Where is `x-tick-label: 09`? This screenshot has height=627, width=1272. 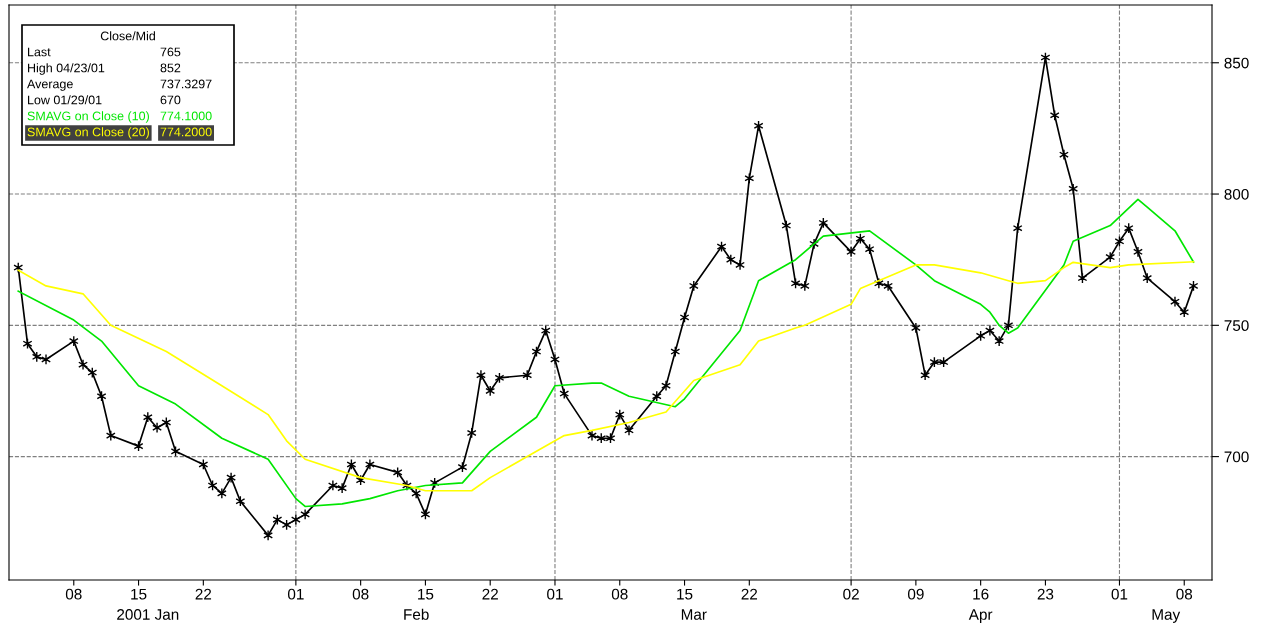
x-tick-label: 09 is located at coordinates (915, 594).